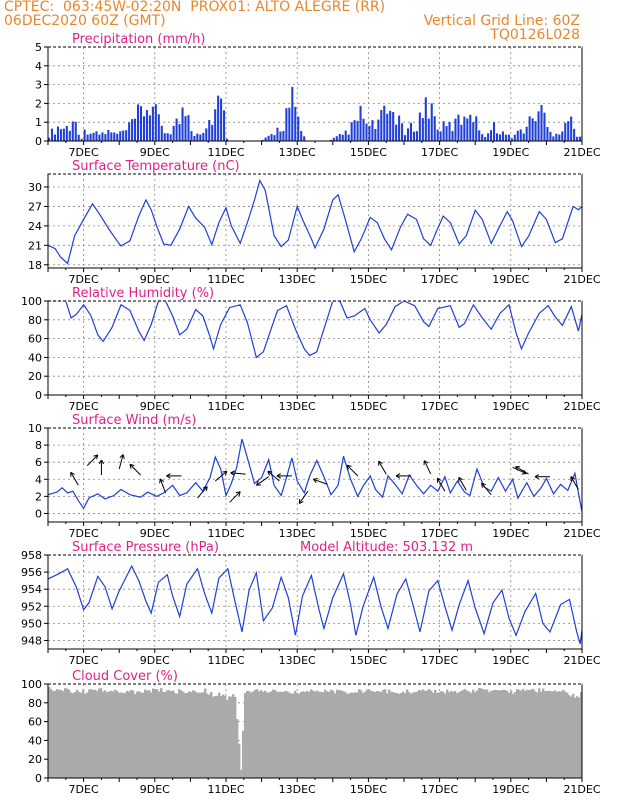 Image resolution: width=618 pixels, height=800 pixels. I want to click on wind-ytick-label: 4, so click(38, 479).